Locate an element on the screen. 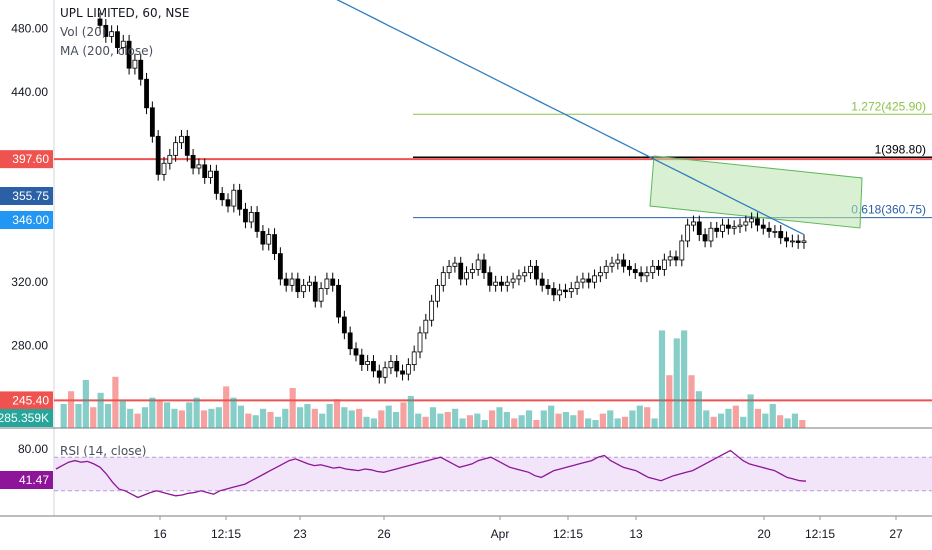 The height and width of the screenshot is (550, 932). price-tag-label: 245.40 is located at coordinates (30, 400).